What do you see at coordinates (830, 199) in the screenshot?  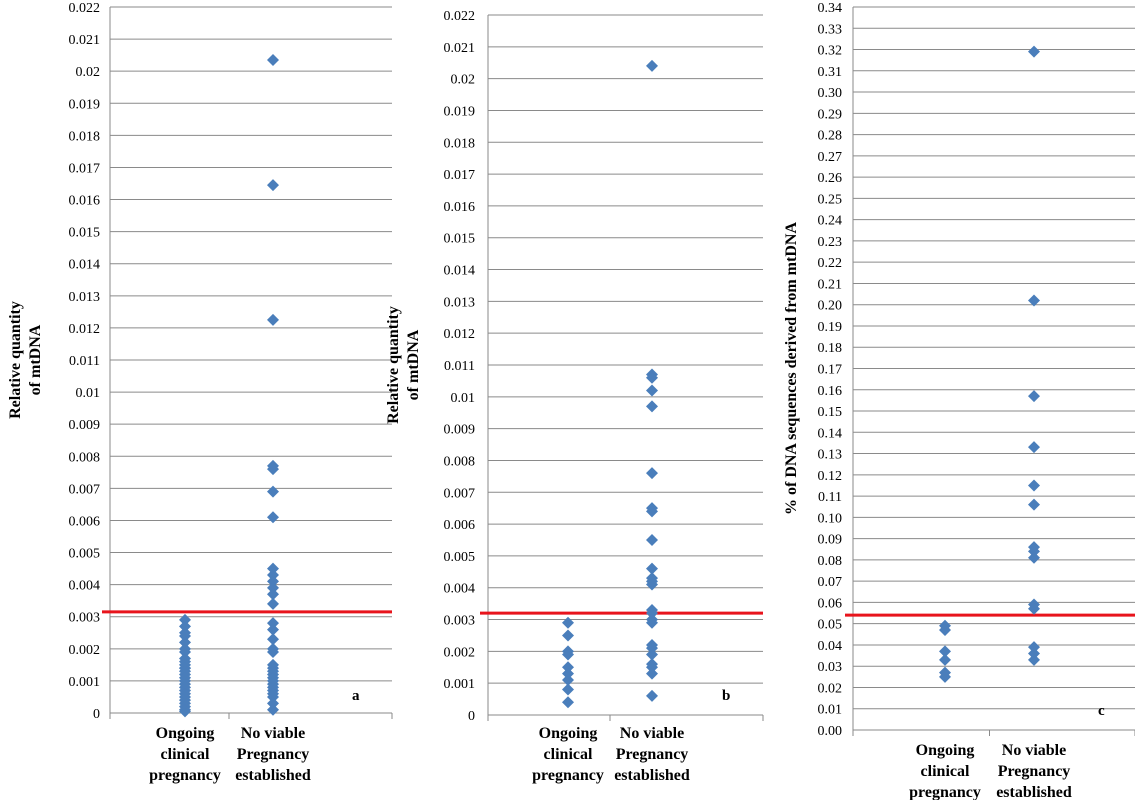 I see `y-tick-label: 0.25` at bounding box center [830, 199].